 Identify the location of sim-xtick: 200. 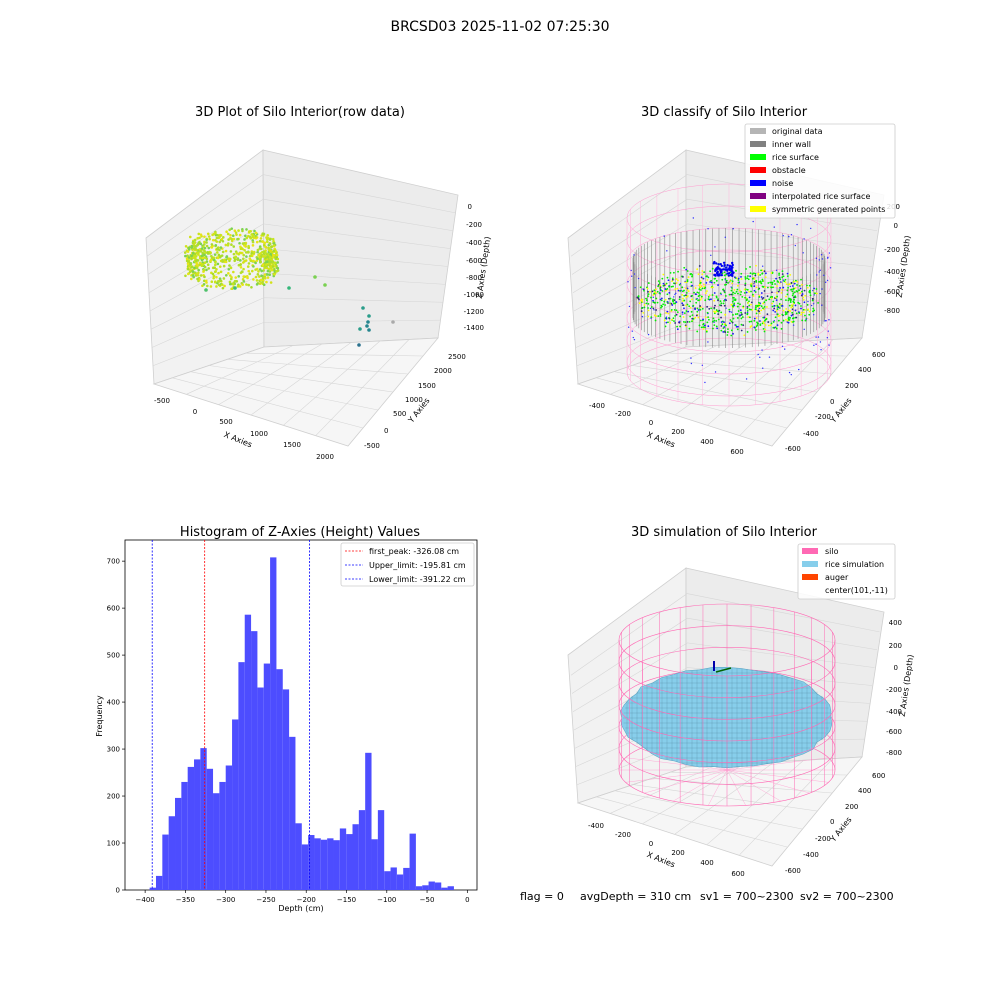
(677, 853).